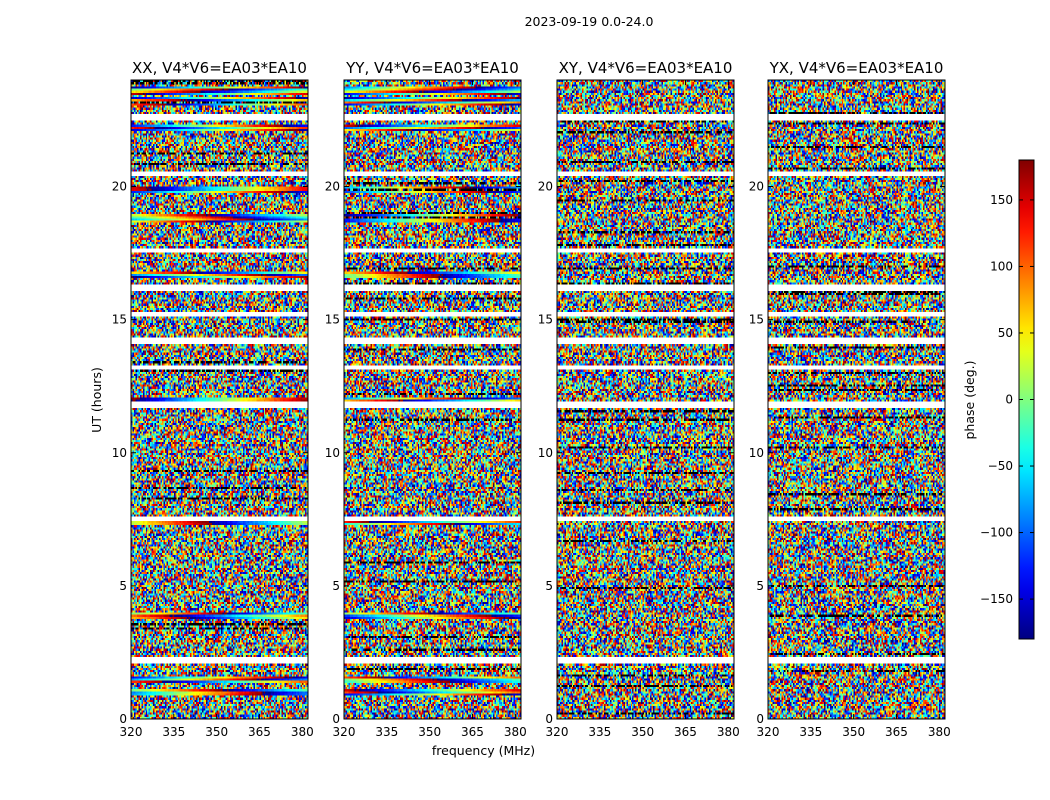 The height and width of the screenshot is (800, 1050). What do you see at coordinates (483, 750) in the screenshot?
I see `x-axis-label: frequency (MHz)` at bounding box center [483, 750].